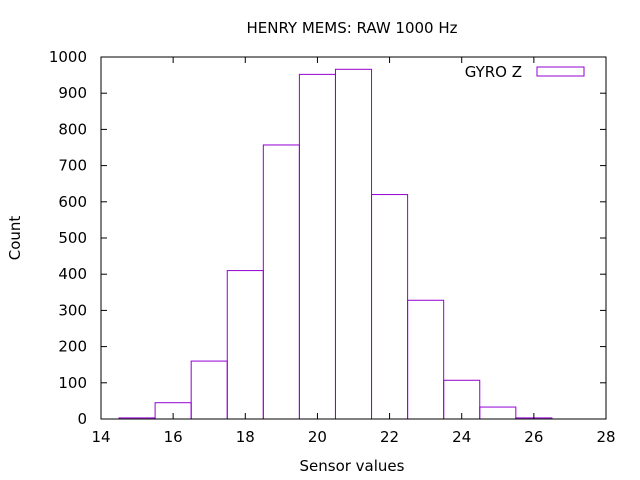 Image resolution: width=640 pixels, height=480 pixels. Describe the element at coordinates (605, 437) in the screenshot. I see `x-tick-label: 28` at that location.